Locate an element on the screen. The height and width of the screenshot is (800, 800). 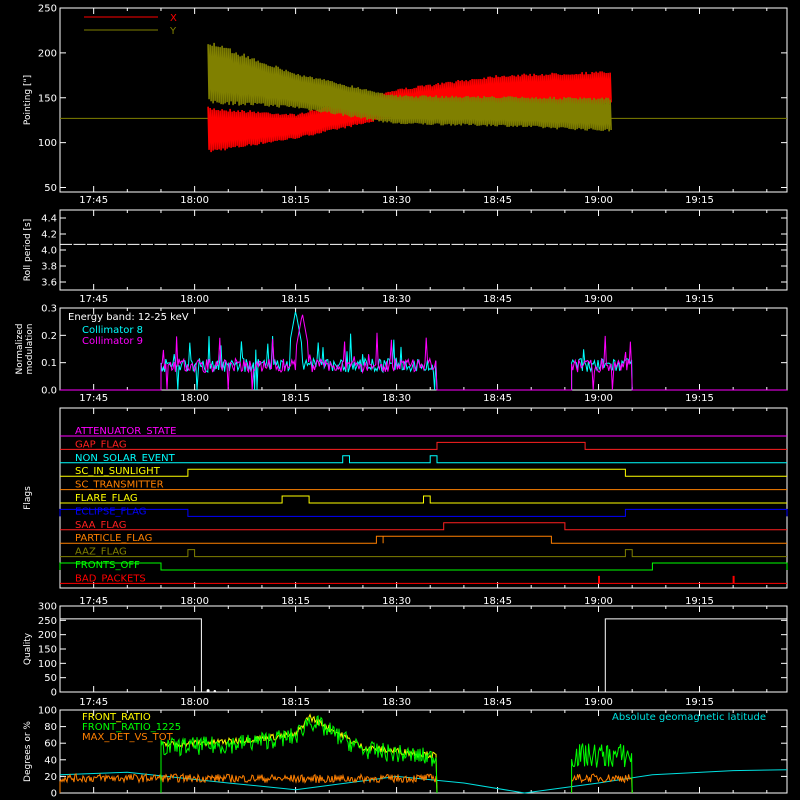
y-axis-title: Degrees or % is located at coordinates (28, 751).